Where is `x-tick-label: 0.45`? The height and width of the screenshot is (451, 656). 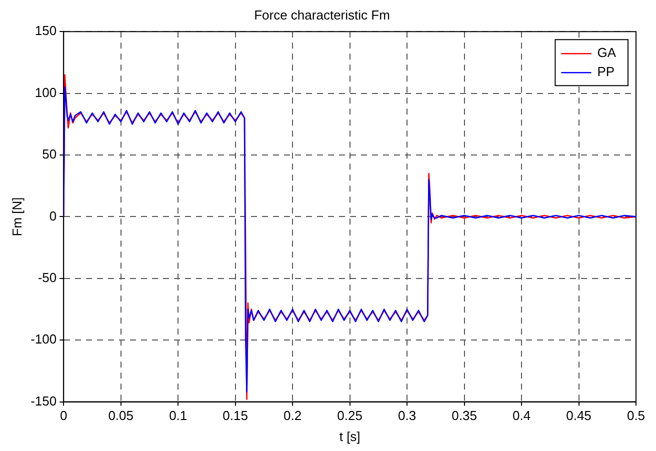
x-tick-label: 0.45 is located at coordinates (579, 416).